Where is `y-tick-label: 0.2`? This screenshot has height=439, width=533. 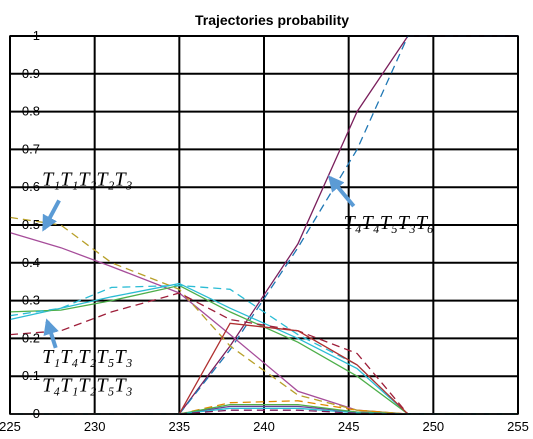
y-tick-label: 0.2 is located at coordinates (31, 337).